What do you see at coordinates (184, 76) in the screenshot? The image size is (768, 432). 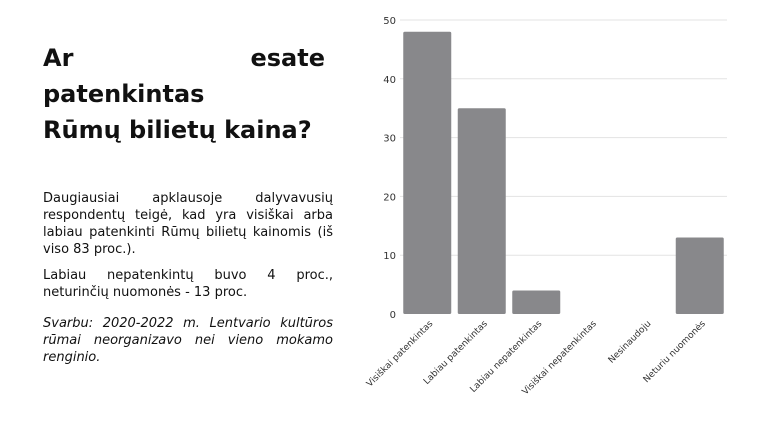 I see `title-line-1: Ar esate patenkintas` at bounding box center [184, 76].